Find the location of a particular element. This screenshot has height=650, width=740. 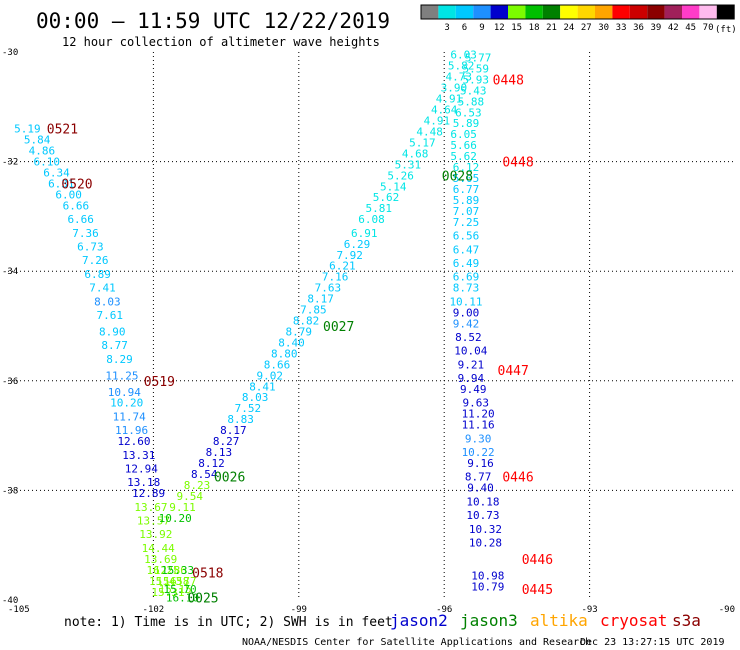

color-scale-label: 39 is located at coordinates (655, 28).